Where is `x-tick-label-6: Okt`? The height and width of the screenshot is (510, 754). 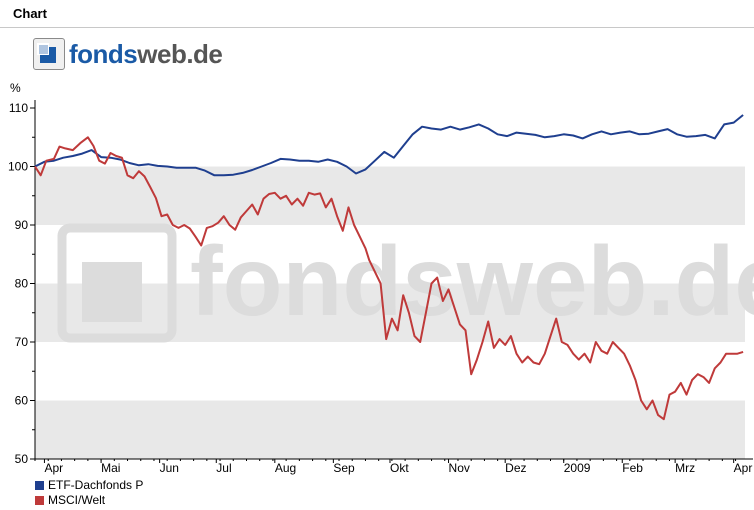 x-tick-label-6: Okt is located at coordinates (399, 468).